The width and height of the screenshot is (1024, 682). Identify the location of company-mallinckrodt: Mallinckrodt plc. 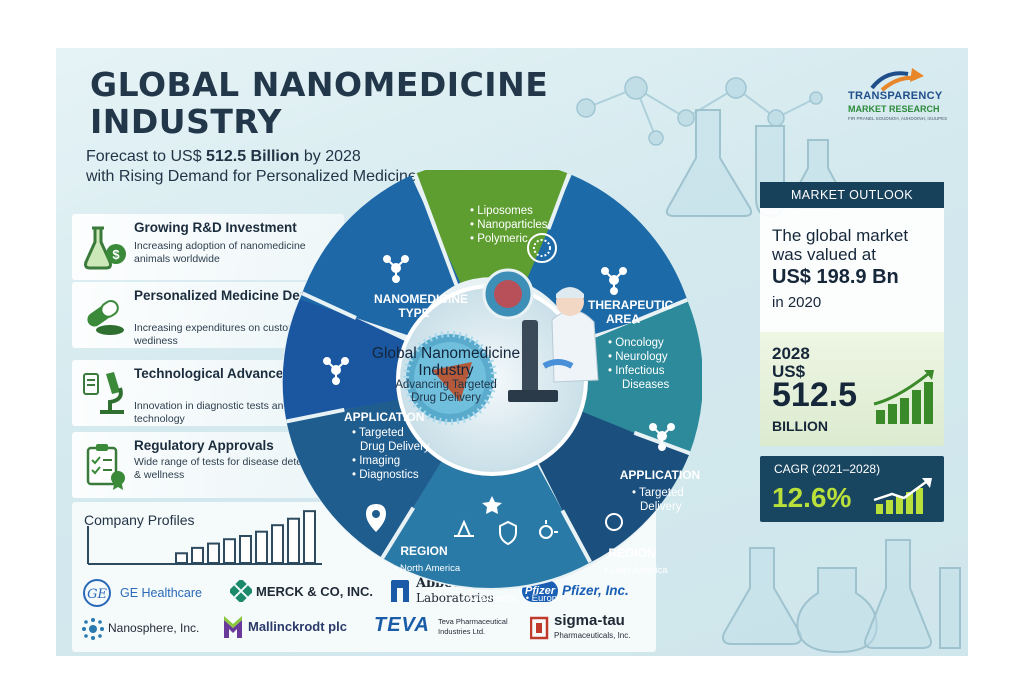
(302, 627).